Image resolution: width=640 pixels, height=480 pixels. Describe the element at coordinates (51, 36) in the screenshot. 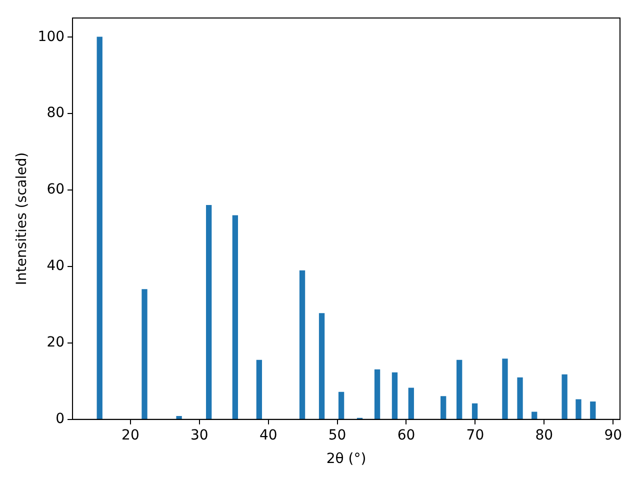

I see `y-tick-label: 100` at that location.